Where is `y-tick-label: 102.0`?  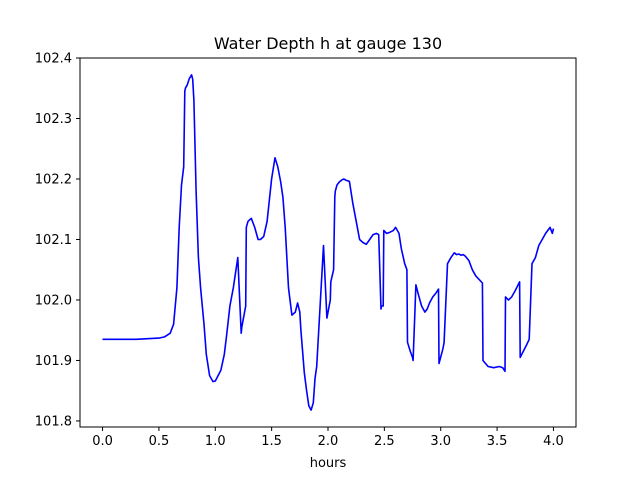
y-tick-label: 102.0 is located at coordinates (53, 300).